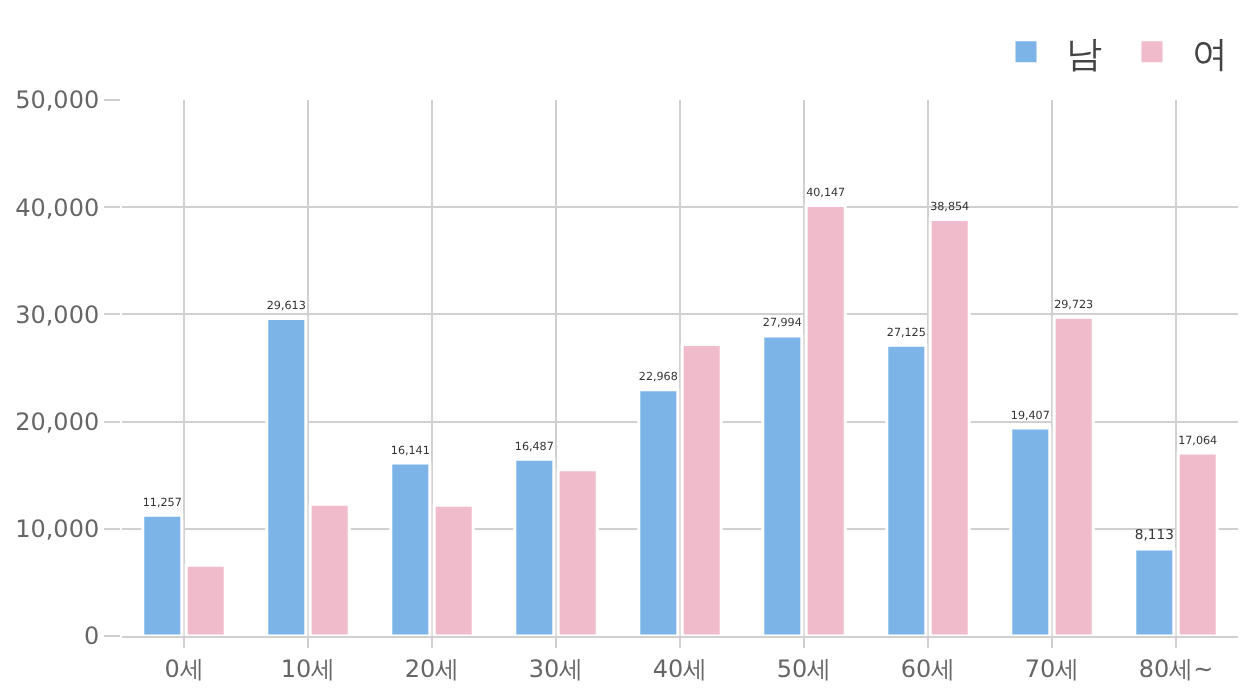  What do you see at coordinates (184, 668) in the screenshot?
I see `x-tick-label: 0세` at bounding box center [184, 668].